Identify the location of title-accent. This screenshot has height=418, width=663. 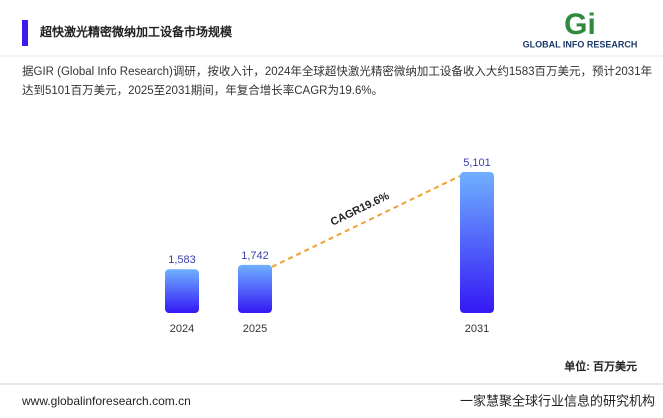
(25, 33).